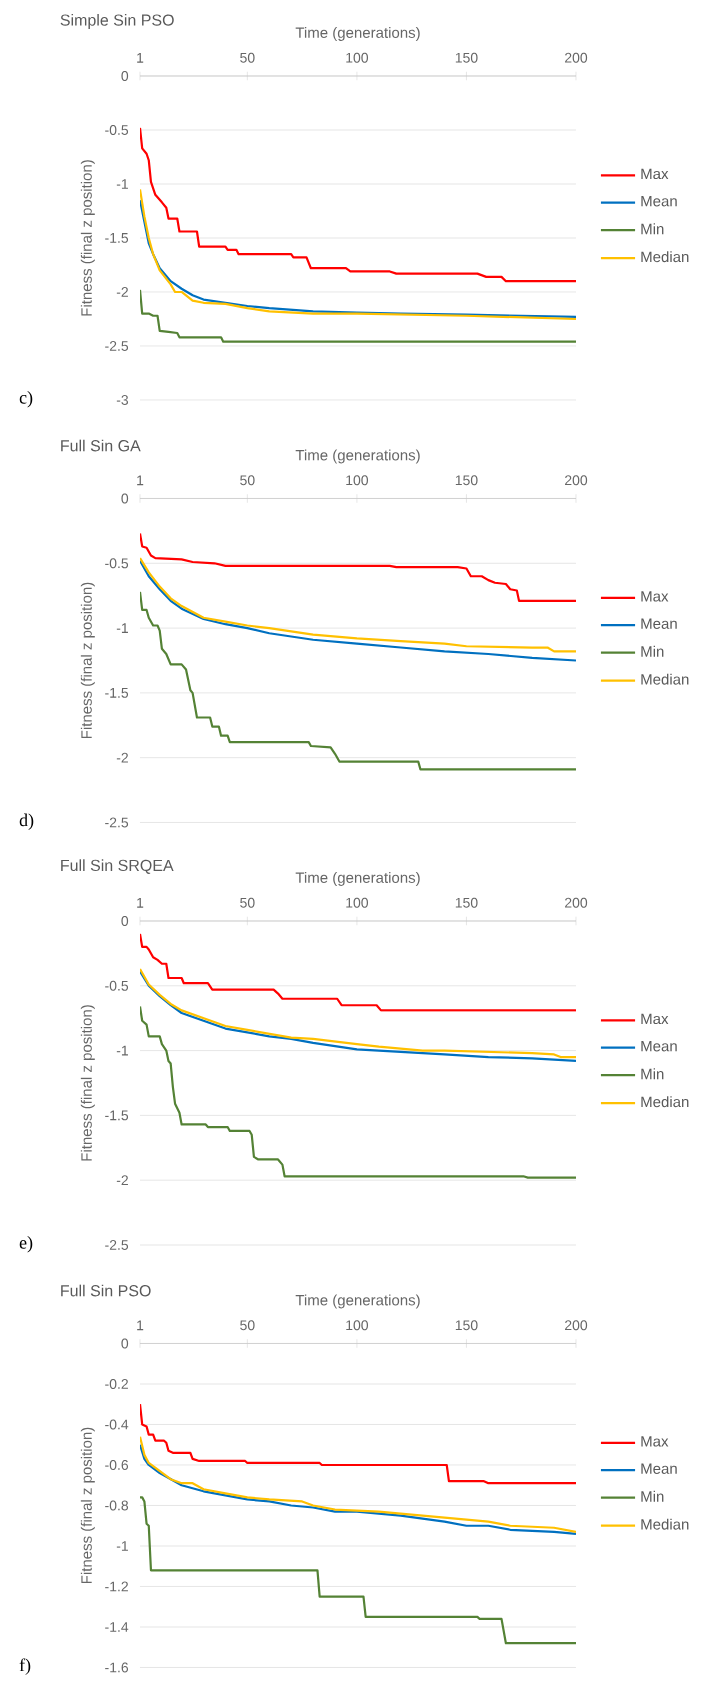 This screenshot has width=720, height=1690. What do you see at coordinates (117, 1667) in the screenshot?
I see `y-tick-label: -1.6` at bounding box center [117, 1667].